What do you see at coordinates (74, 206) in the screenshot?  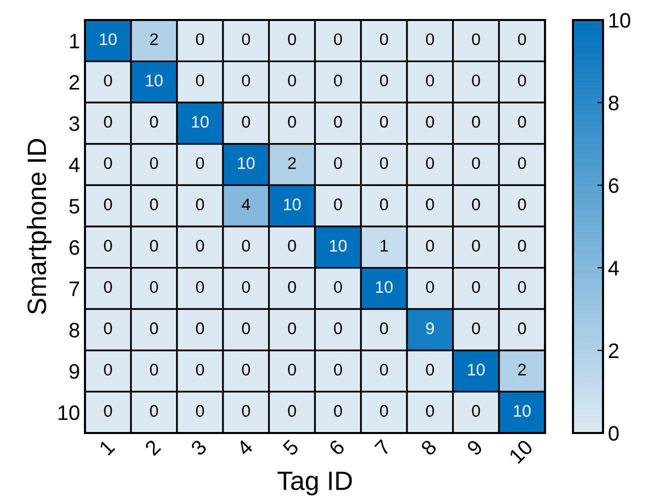 I see `y-tick-label: 5` at bounding box center [74, 206].